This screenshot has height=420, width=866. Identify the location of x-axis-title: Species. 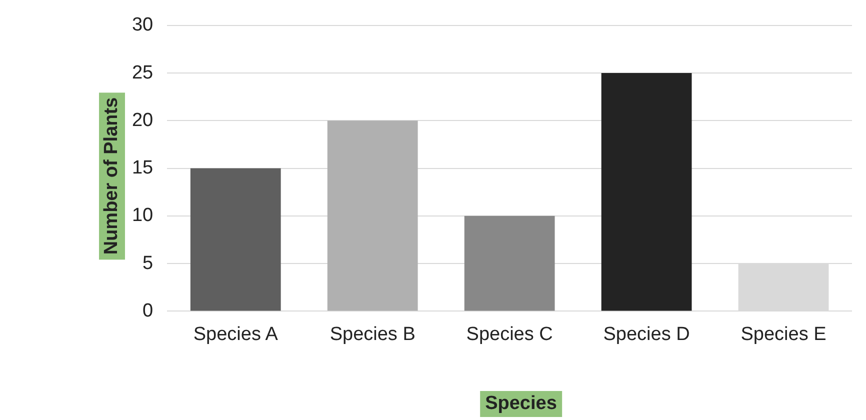
(521, 404).